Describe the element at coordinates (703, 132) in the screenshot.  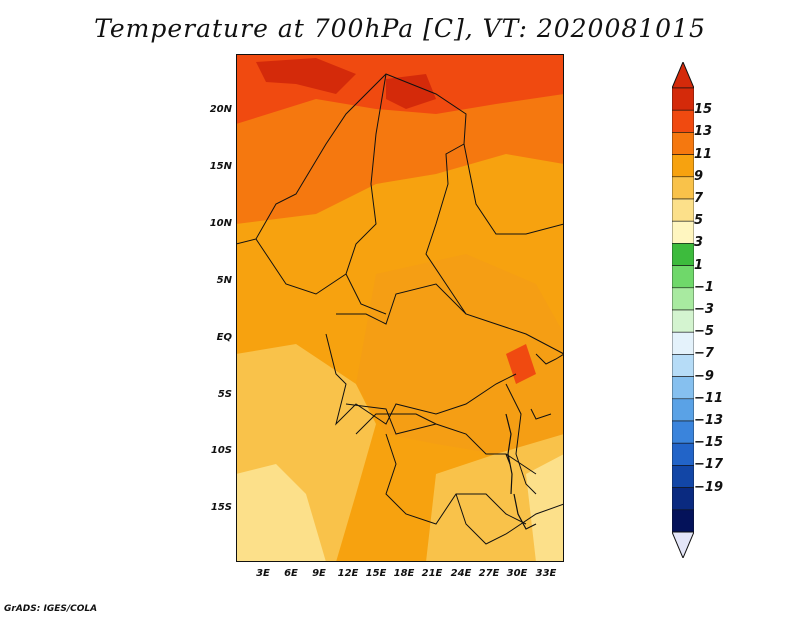
I see `colorbar-label: 13` at that location.